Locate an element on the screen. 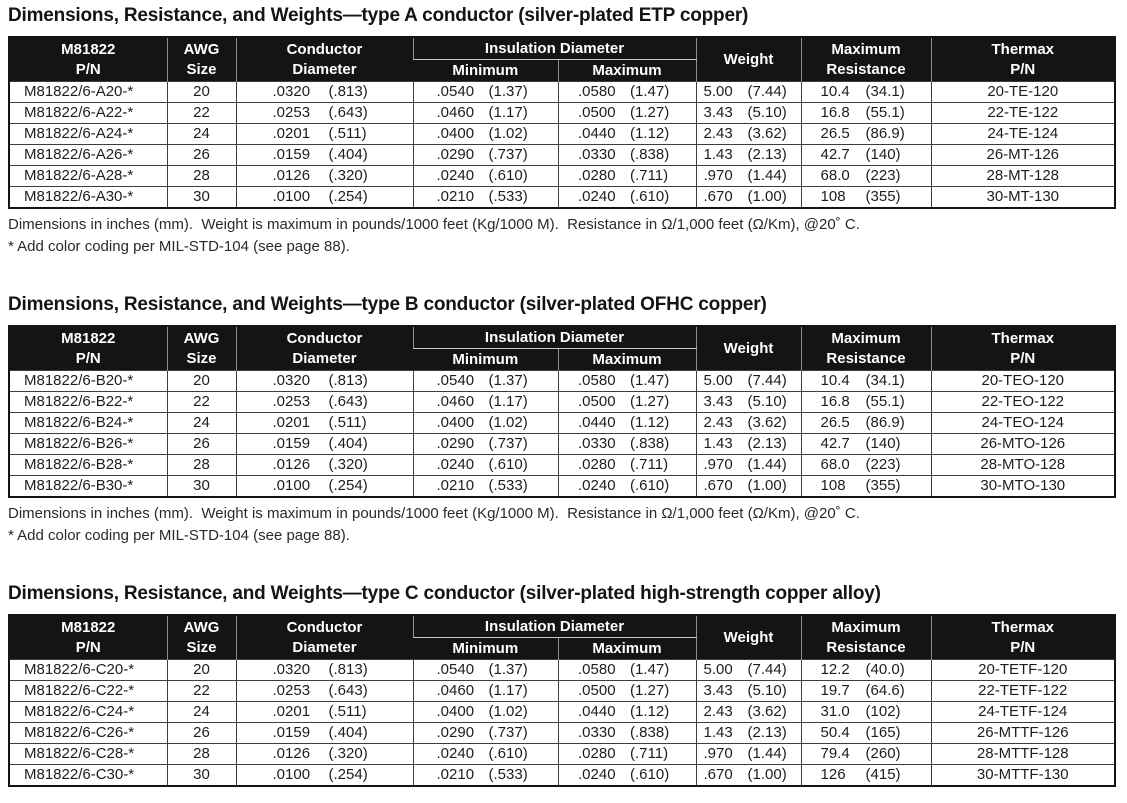 This screenshot has width=1127, height=803. cell-insulation-minimum: .0210 (.533) is located at coordinates (485, 197).